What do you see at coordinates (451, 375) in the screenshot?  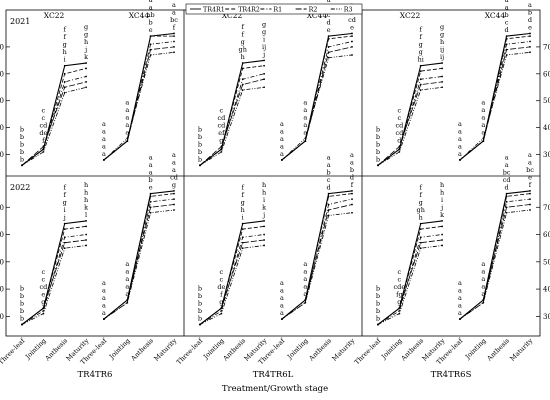 I see `treatment-label: TR4TR6S` at bounding box center [451, 375].